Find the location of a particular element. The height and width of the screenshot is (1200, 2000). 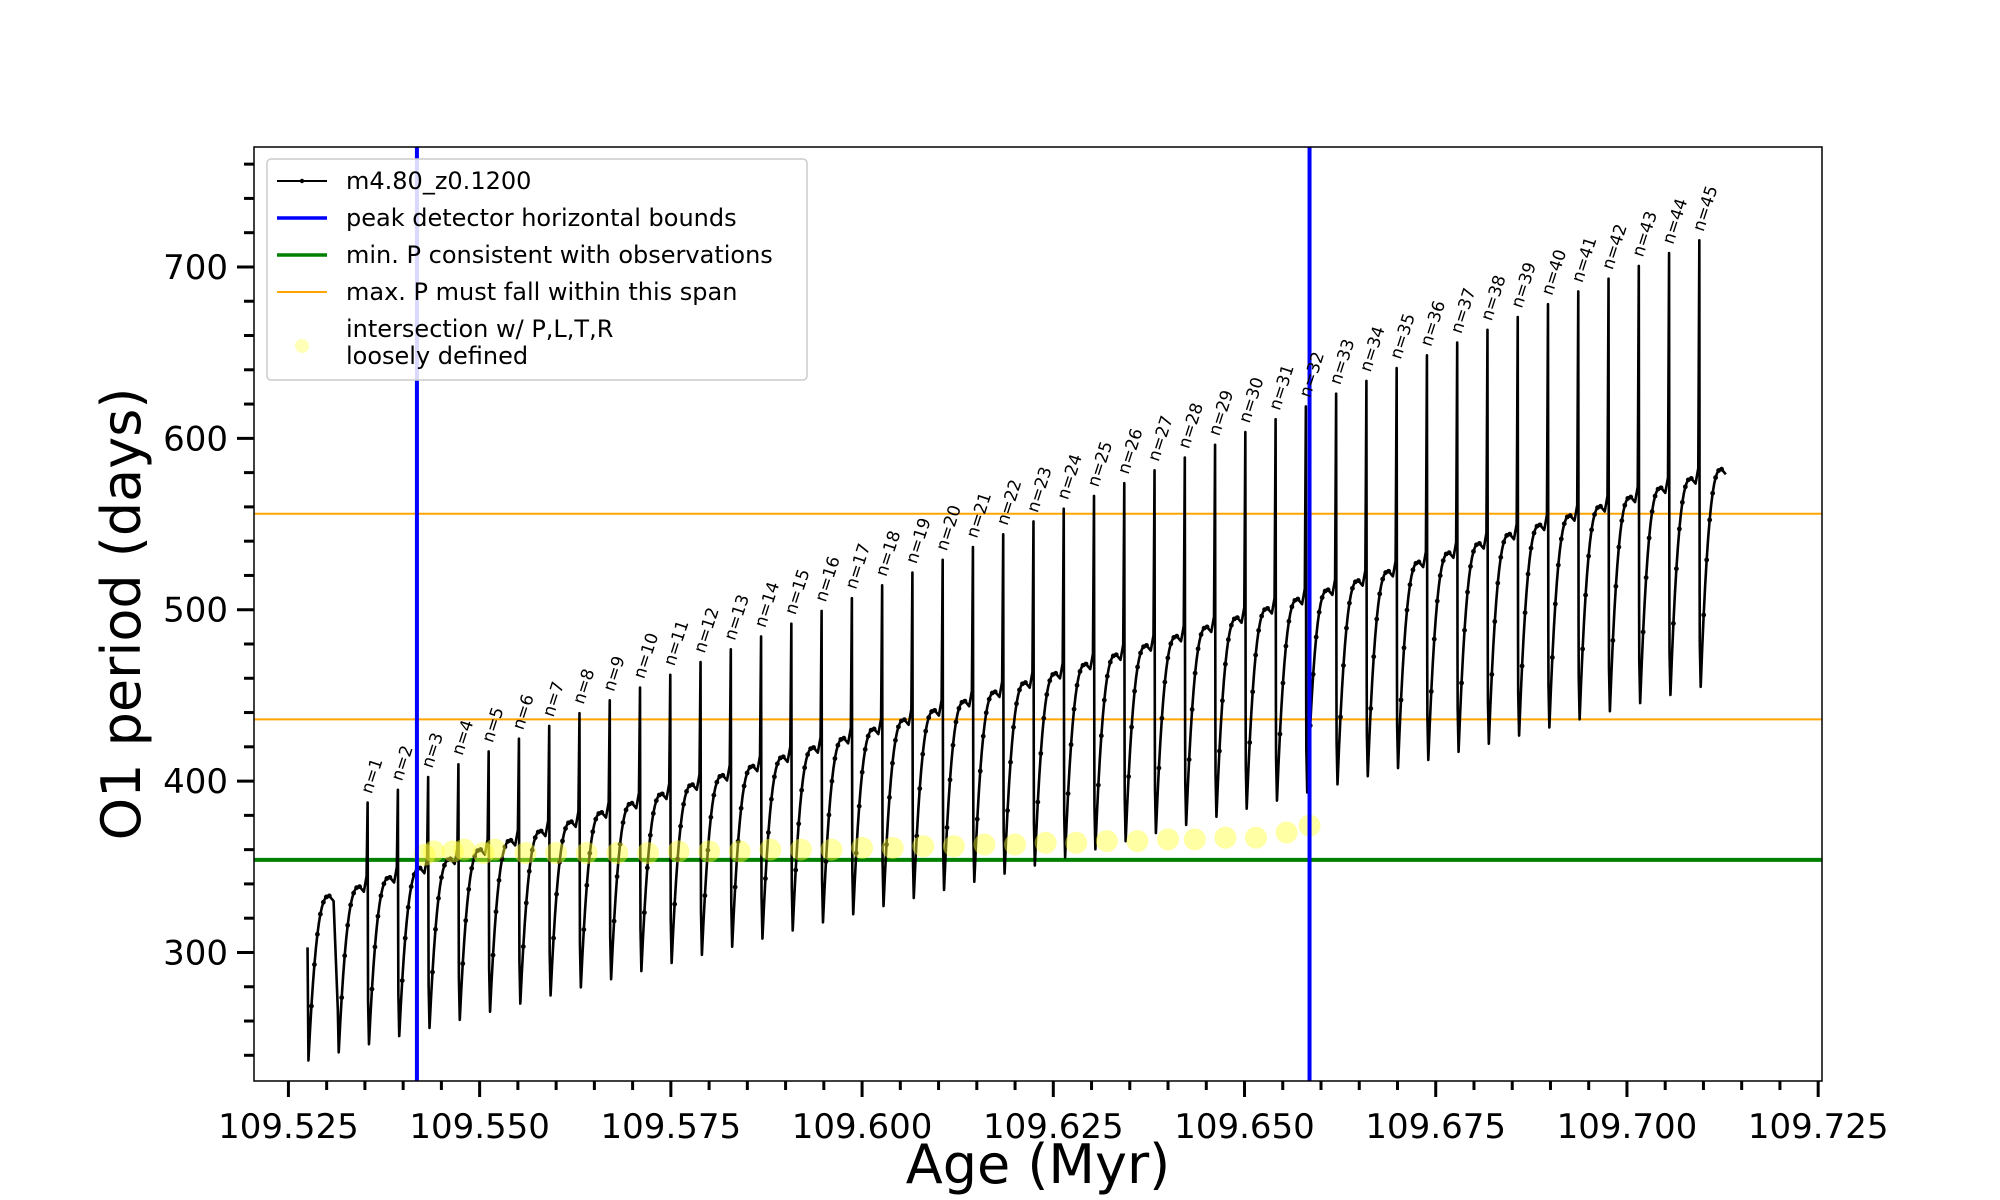

pulse-label: n=27 is located at coordinates (1160, 438).